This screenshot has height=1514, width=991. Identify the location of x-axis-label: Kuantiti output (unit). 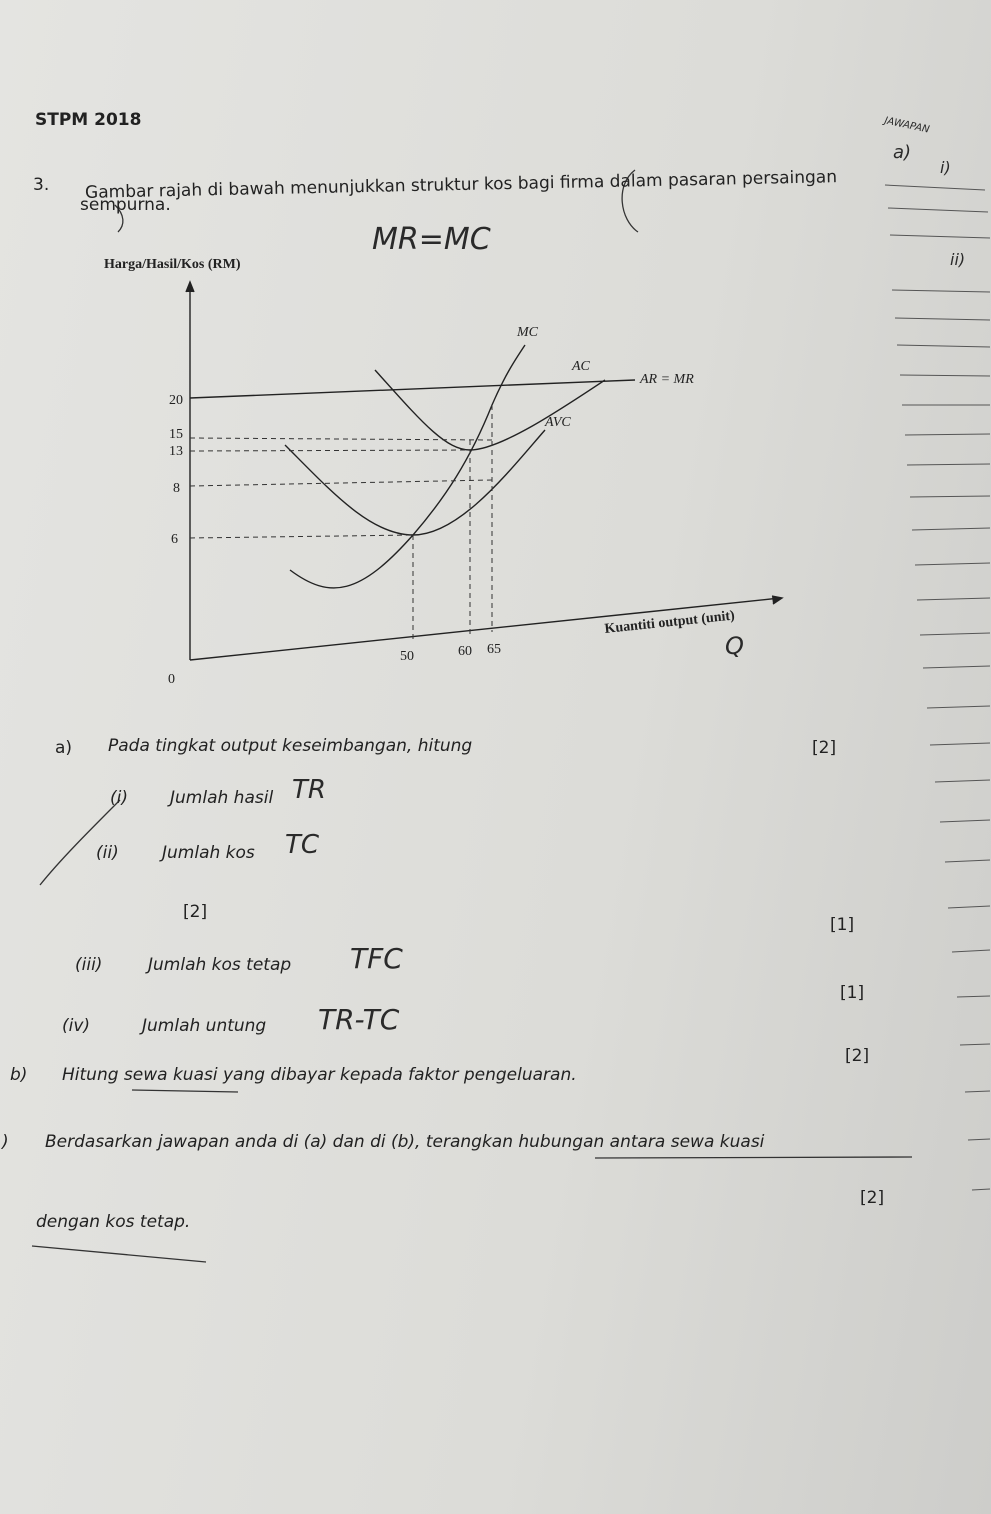
(670, 622).